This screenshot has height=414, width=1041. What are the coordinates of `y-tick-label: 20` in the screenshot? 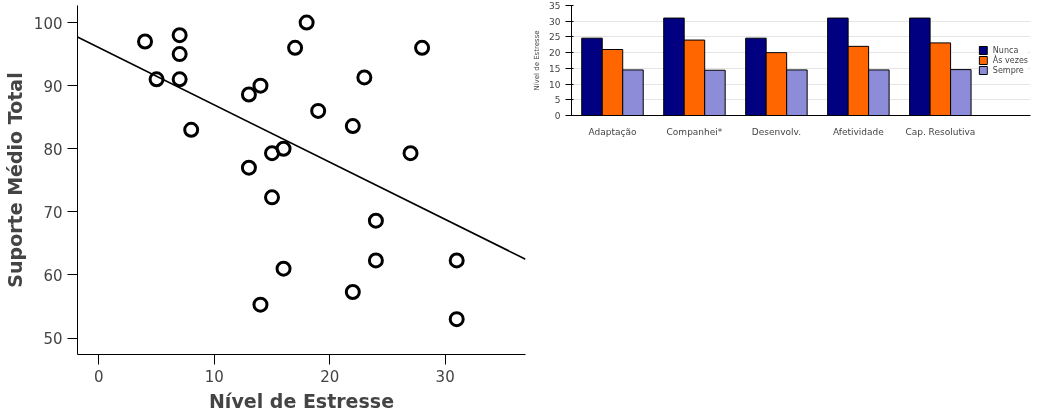 It's located at (555, 53).